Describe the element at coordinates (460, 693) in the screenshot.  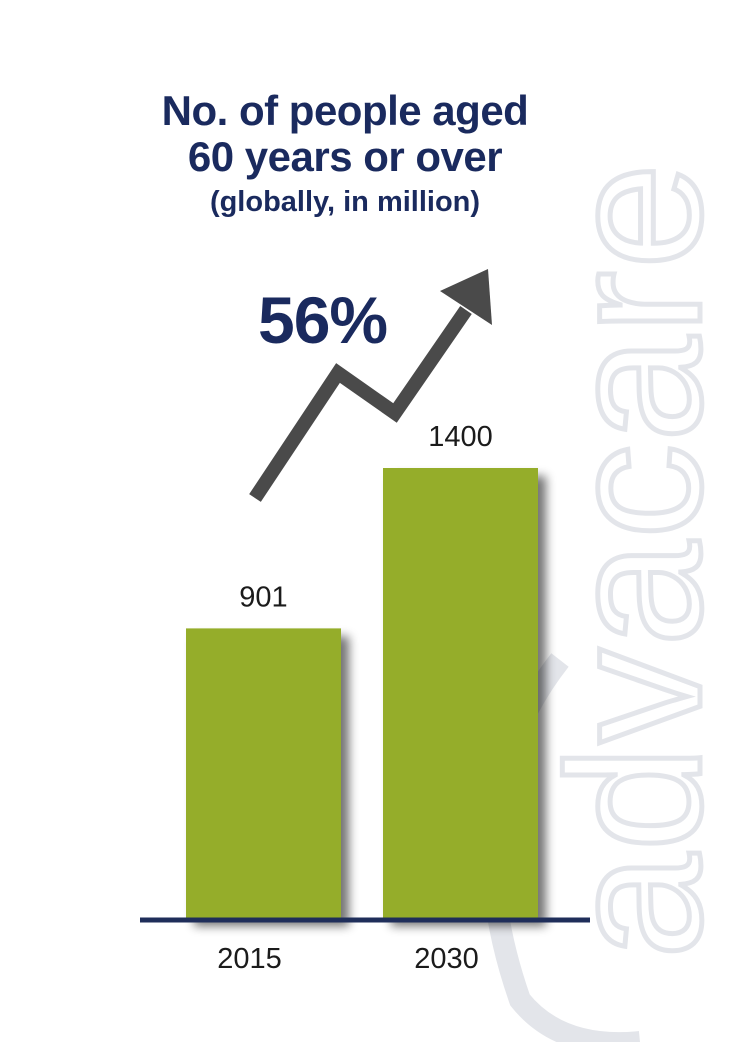
I see `bar-2030` at that location.